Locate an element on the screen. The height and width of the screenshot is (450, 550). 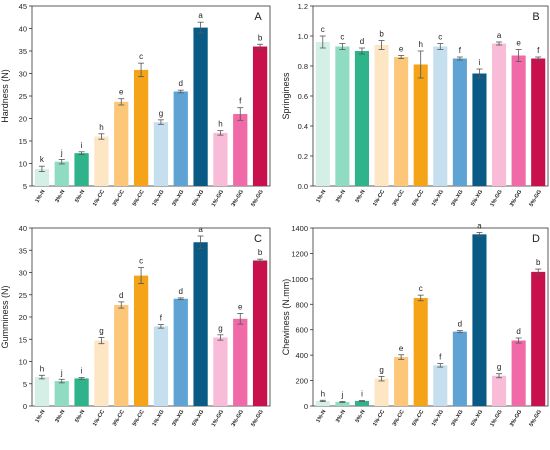
y-tick-label: 1.0 is located at coordinates (303, 36).